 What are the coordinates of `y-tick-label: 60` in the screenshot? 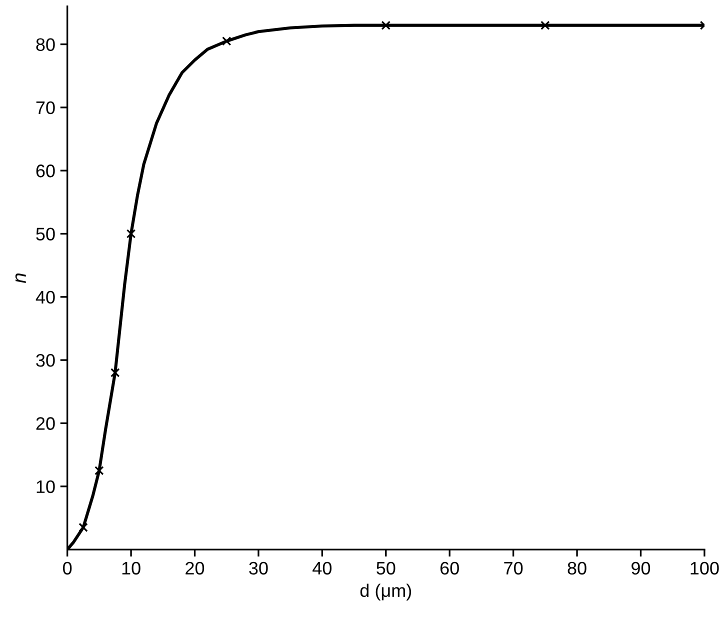 It's located at (45, 171).